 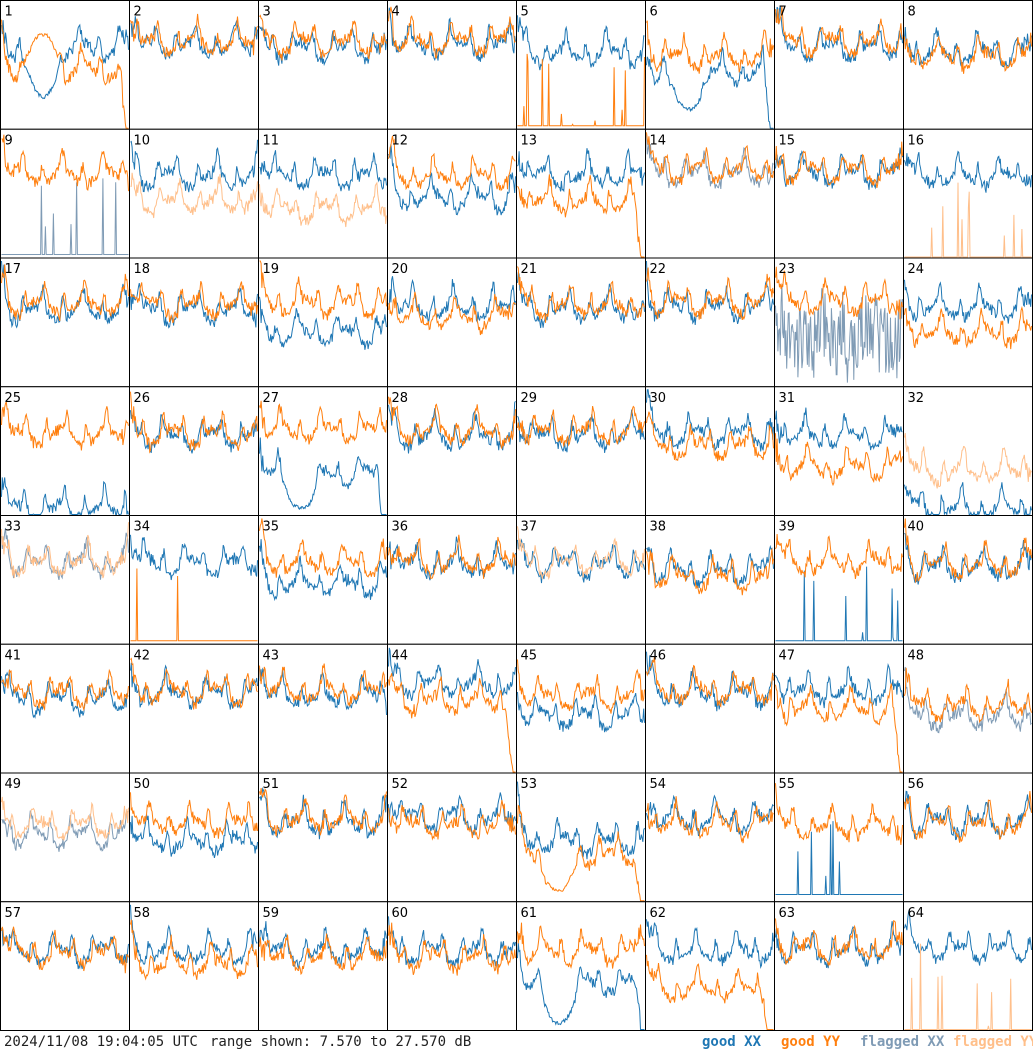 I want to click on panel-label: 49, so click(x=13, y=784).